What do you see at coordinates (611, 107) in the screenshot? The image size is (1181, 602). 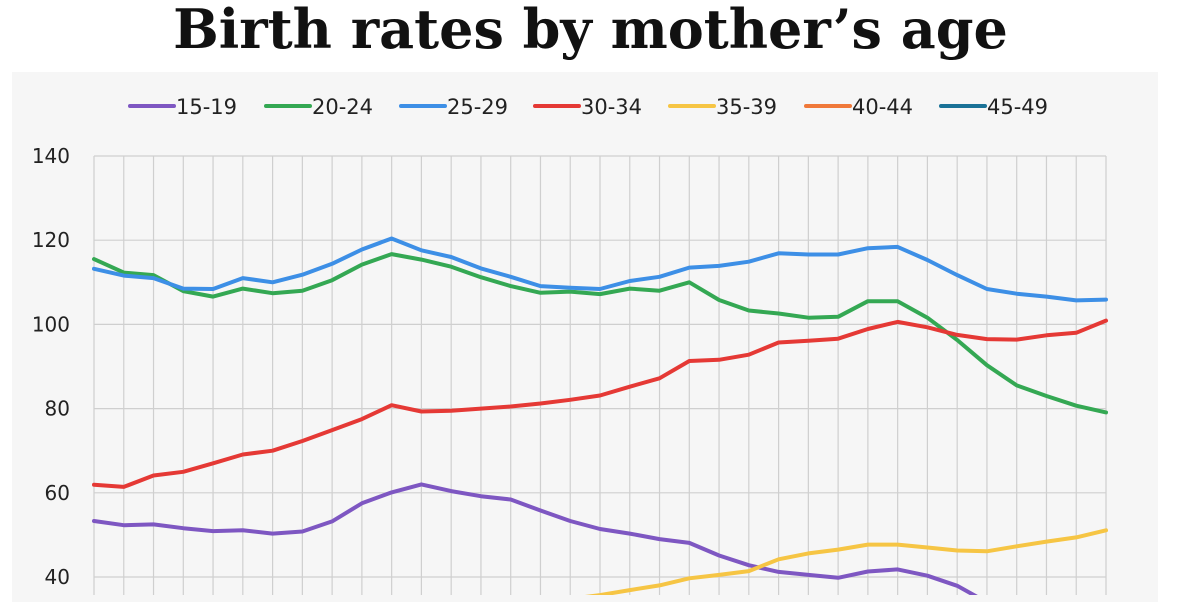 I see `legend-label: 30-34` at bounding box center [611, 107].